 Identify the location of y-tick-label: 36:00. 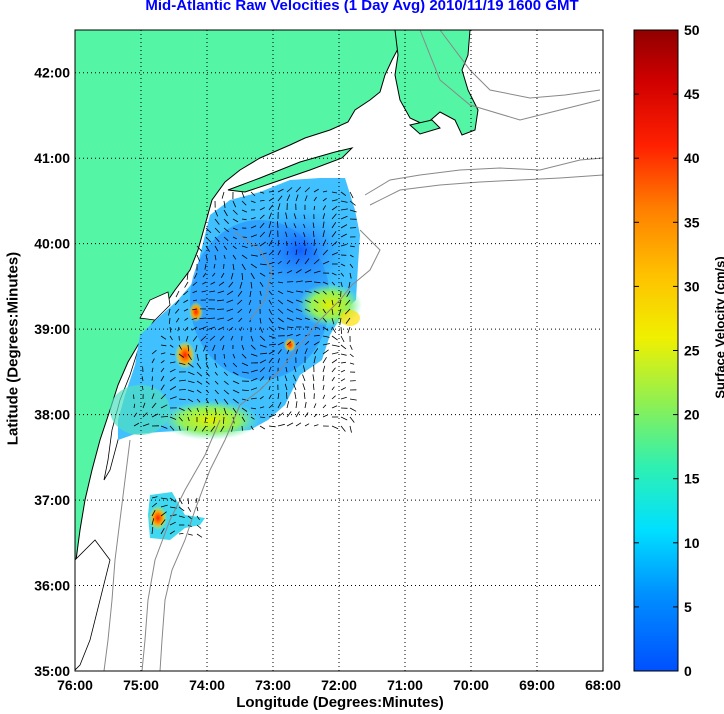
(52, 586).